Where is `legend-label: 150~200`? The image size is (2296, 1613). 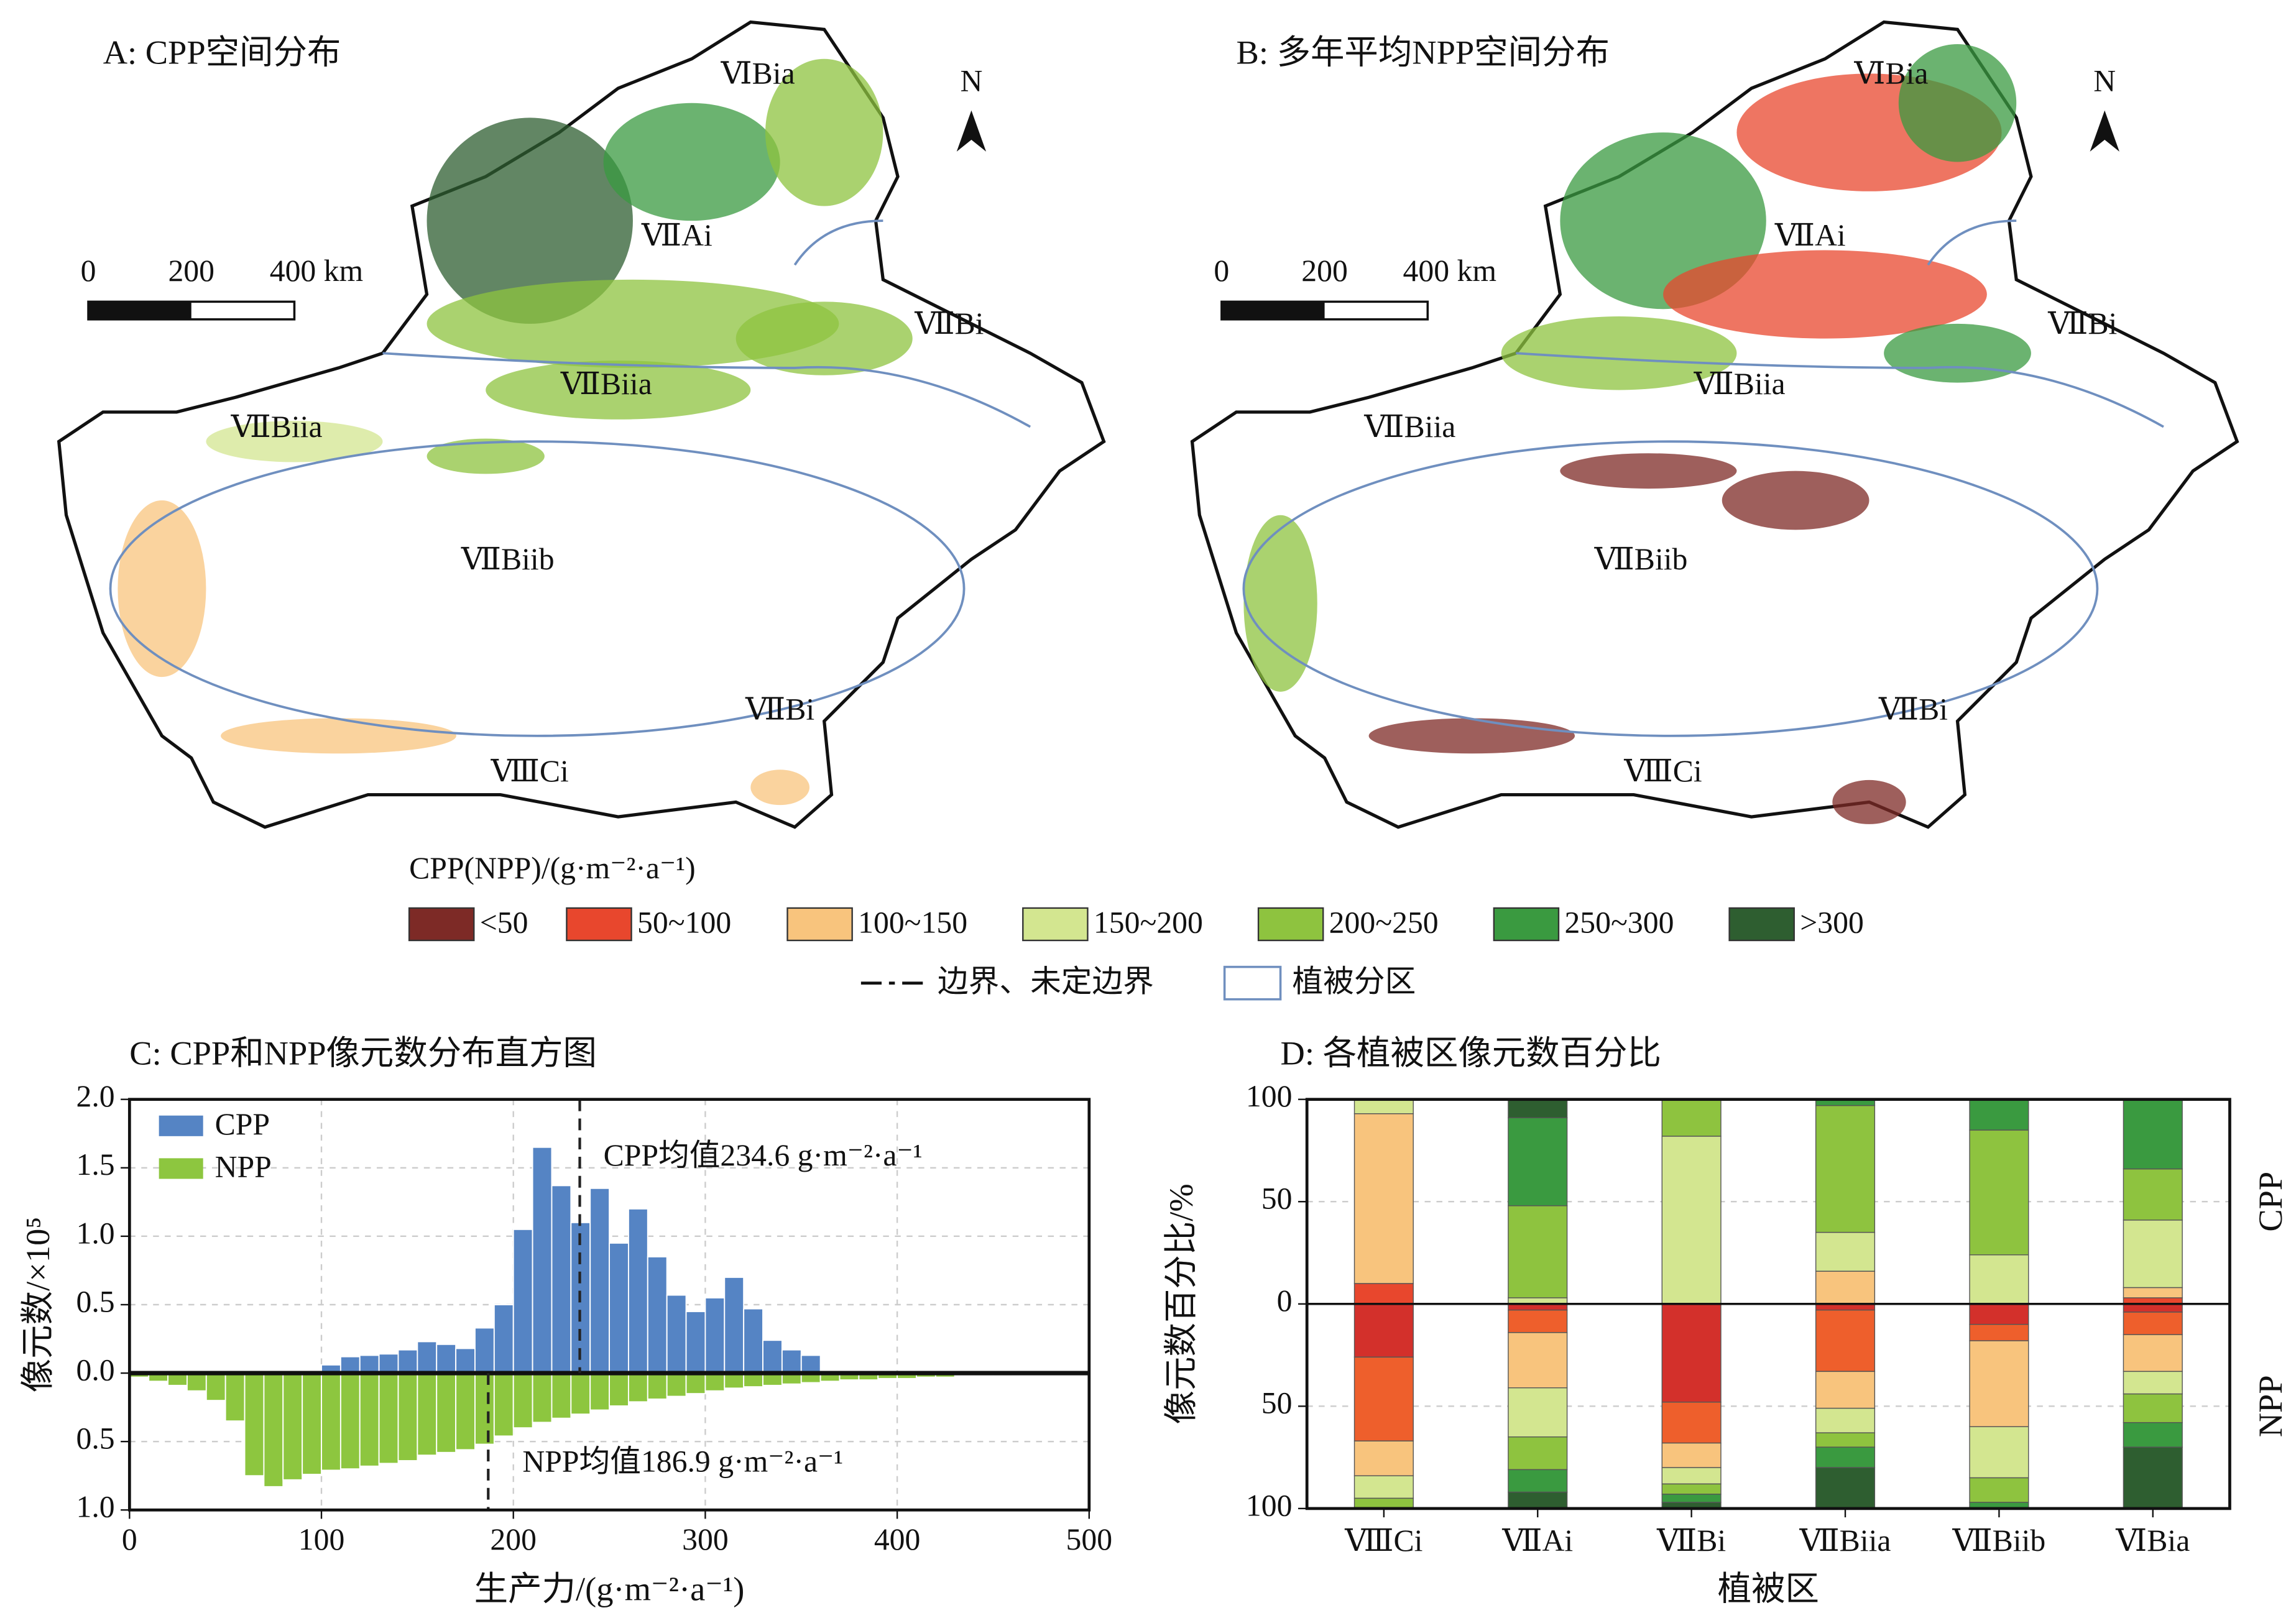 legend-label: 150~200 is located at coordinates (1148, 923).